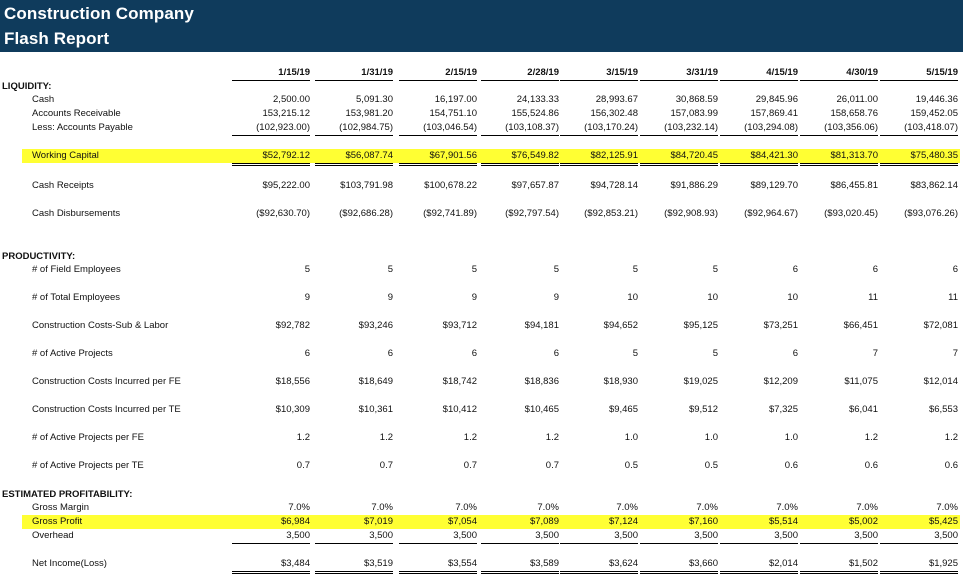 Image resolution: width=963 pixels, height=586 pixels. What do you see at coordinates (520, 157) in the screenshot?
I see `value-cell: $76,549.82` at bounding box center [520, 157].